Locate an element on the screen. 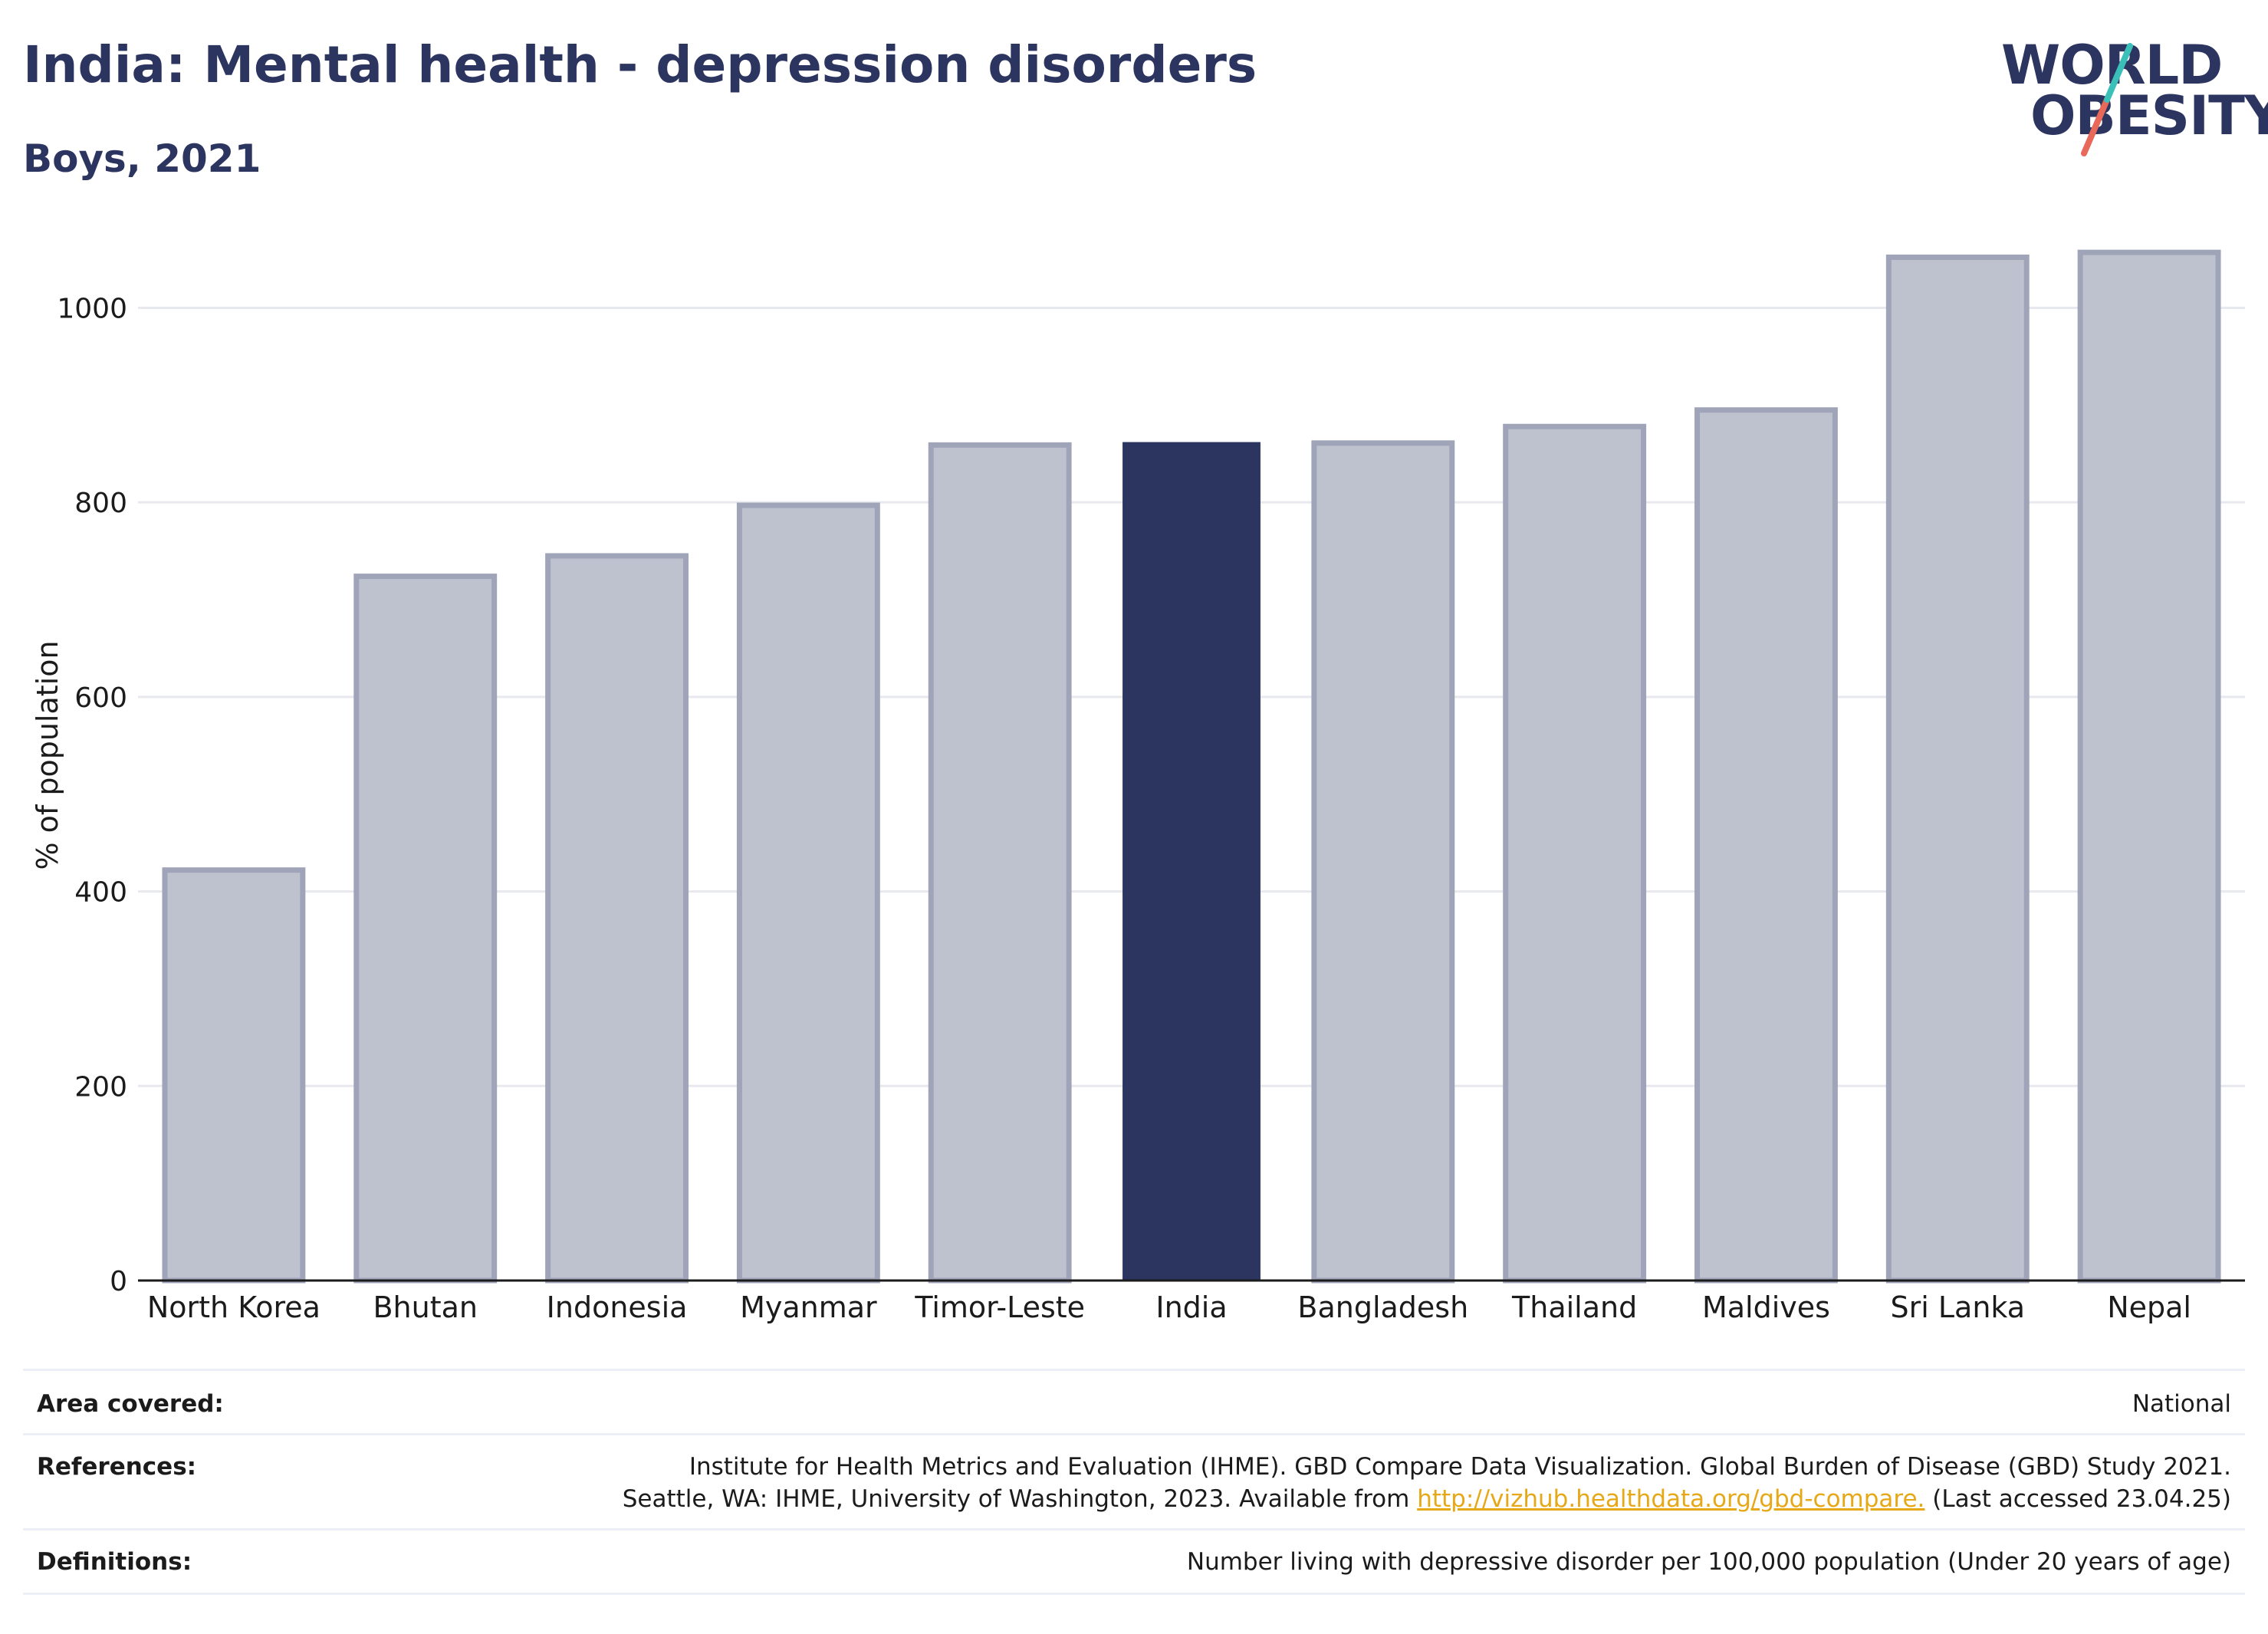 This screenshot has width=2268, height=1634. x-tick-label: Timor-Leste is located at coordinates (999, 1307).